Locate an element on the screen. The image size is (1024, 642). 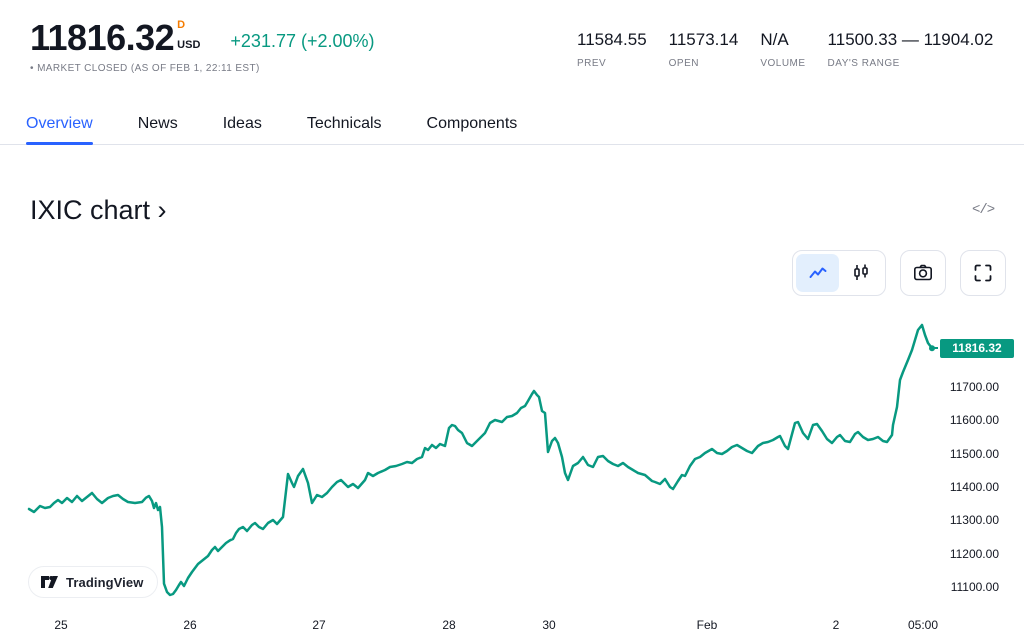
candlestick-chart-button is located at coordinates (860, 273).